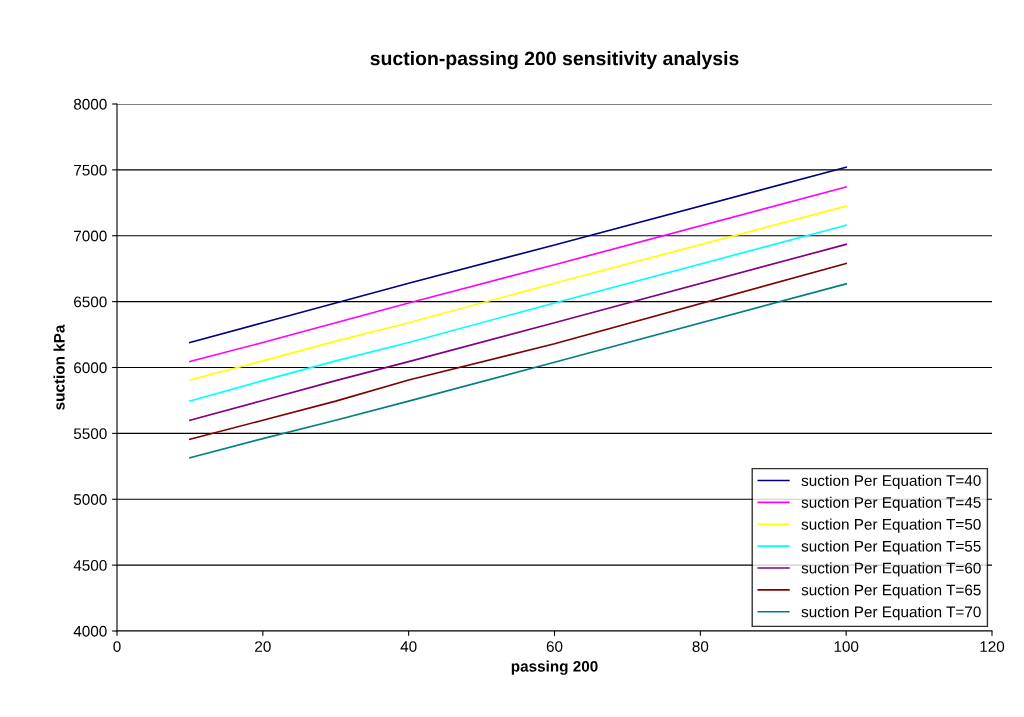 The width and height of the screenshot is (1024, 717). What do you see at coordinates (891, 591) in the screenshot?
I see `legend-label: suction Per Equation T=65` at bounding box center [891, 591].